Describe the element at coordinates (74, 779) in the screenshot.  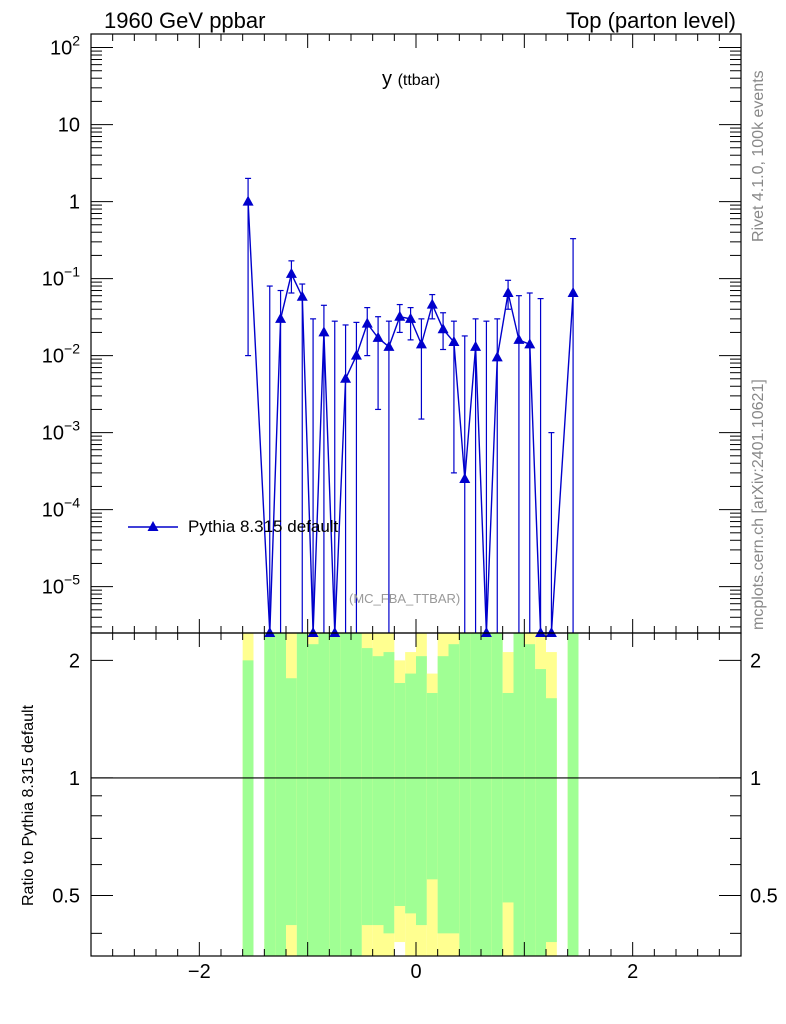
I see `ratio-y-tick-label-left: 1` at that location.